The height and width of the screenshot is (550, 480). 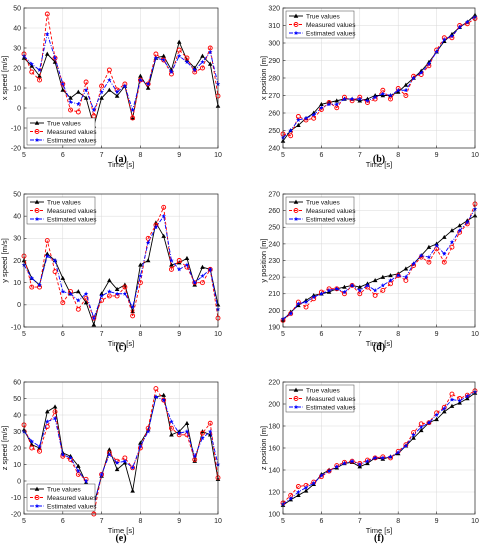 What do you see at coordinates (475, 521) in the screenshot?
I see `x-tick-label: 10` at bounding box center [475, 521].